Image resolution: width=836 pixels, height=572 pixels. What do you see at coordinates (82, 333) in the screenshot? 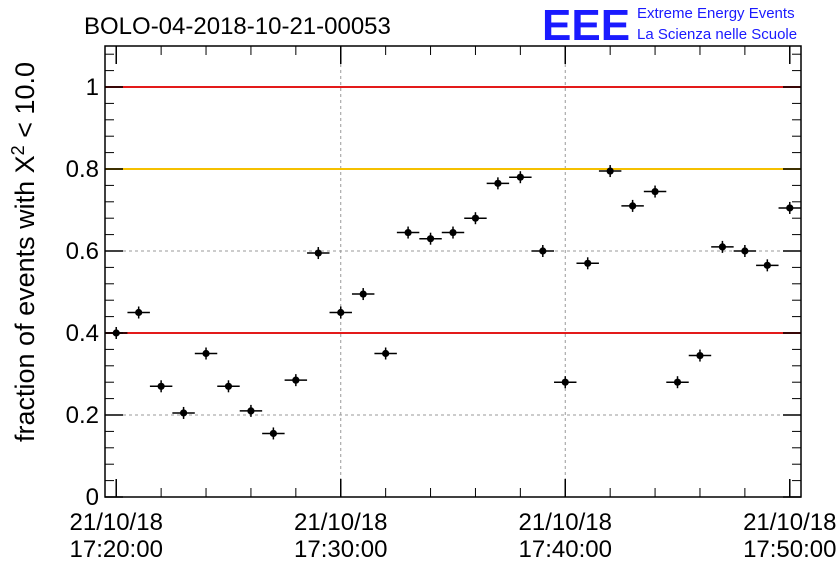
I see `y-tick-label: 0.4` at bounding box center [82, 333].